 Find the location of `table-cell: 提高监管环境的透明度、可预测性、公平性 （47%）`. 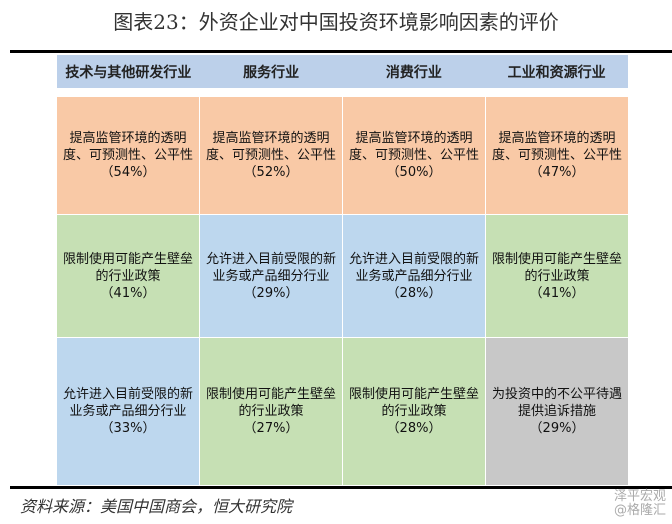

table-cell: 提高监管环境的透明度、可预测性、公平性 （47%） is located at coordinates (557, 155).